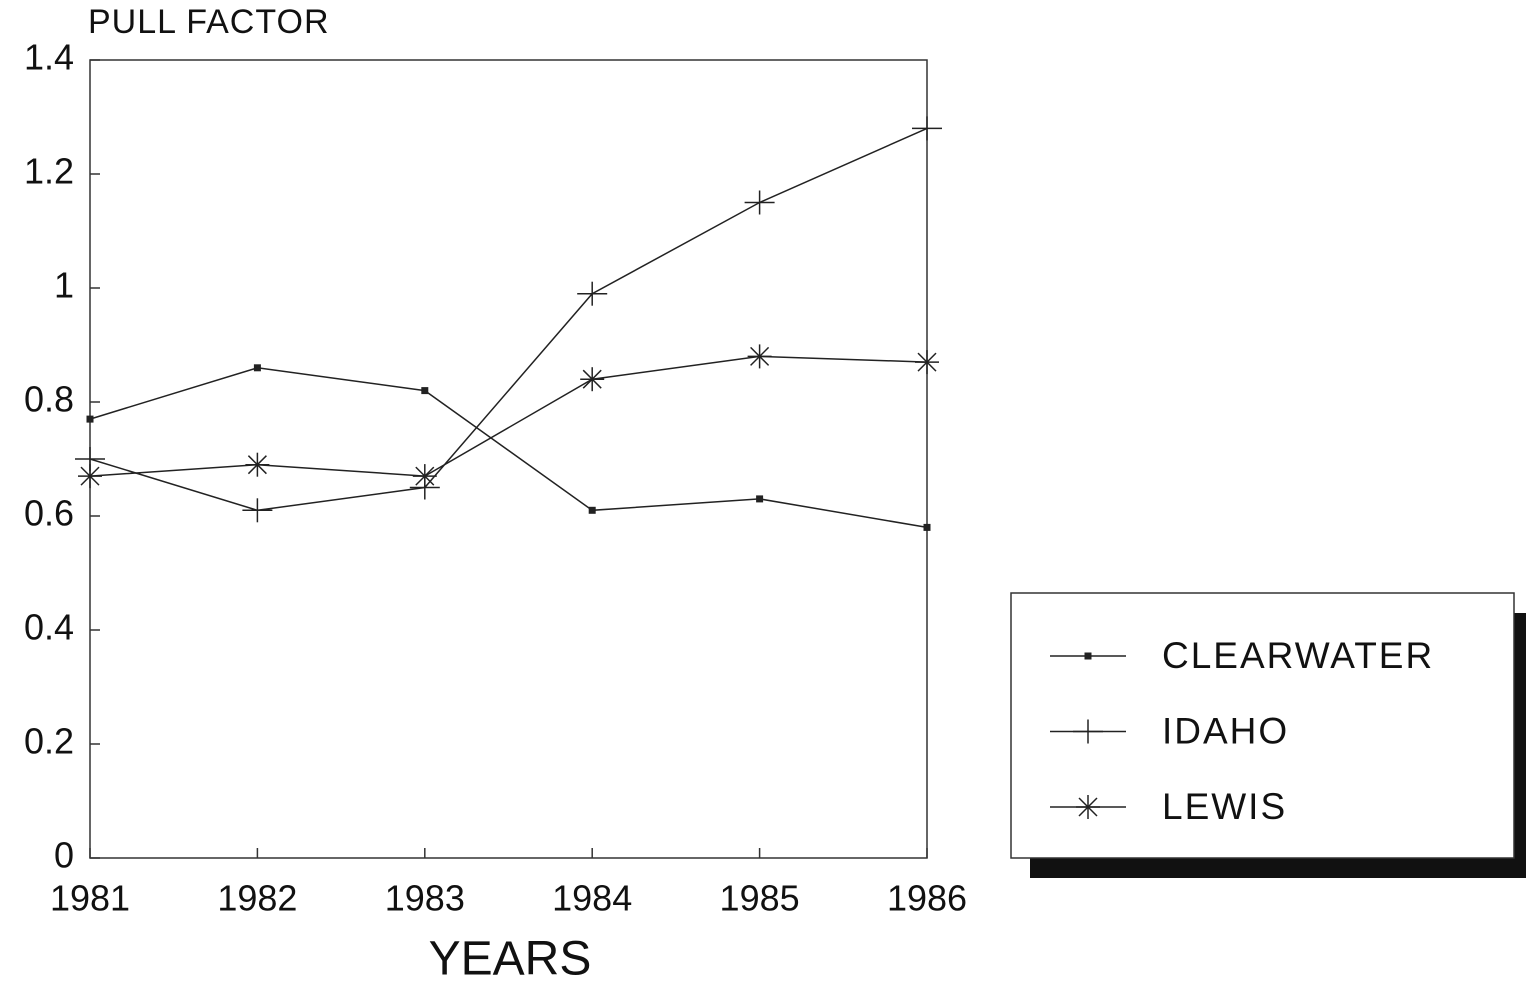  I want to click on legend-label: CLEARWATER, so click(1298, 655).